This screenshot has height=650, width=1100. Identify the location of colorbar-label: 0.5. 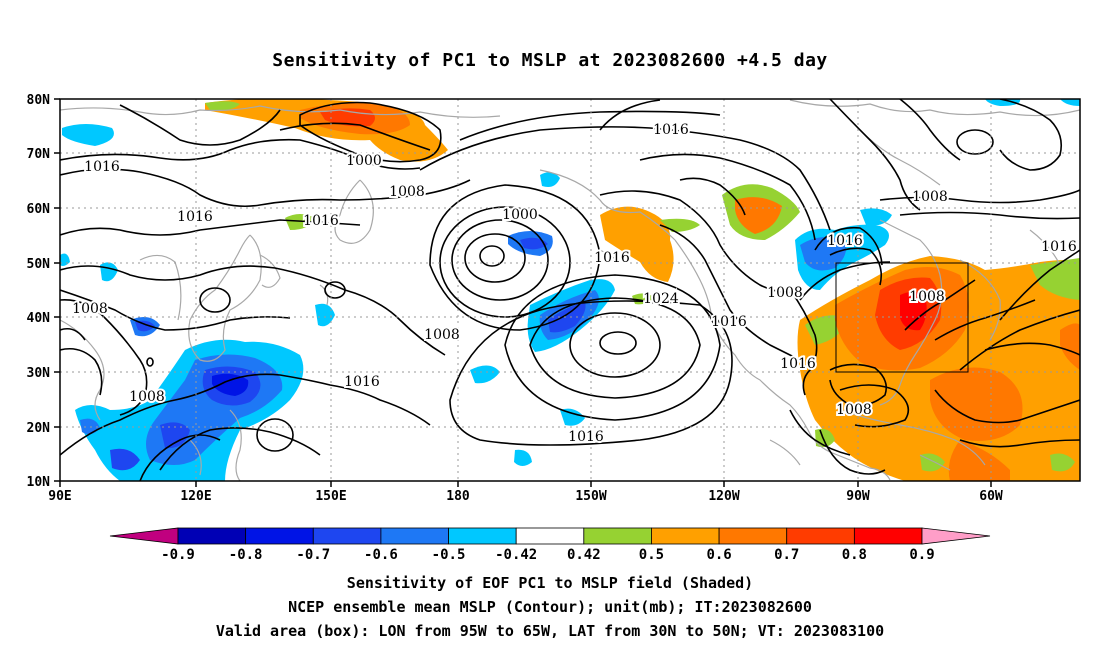
(651, 555).